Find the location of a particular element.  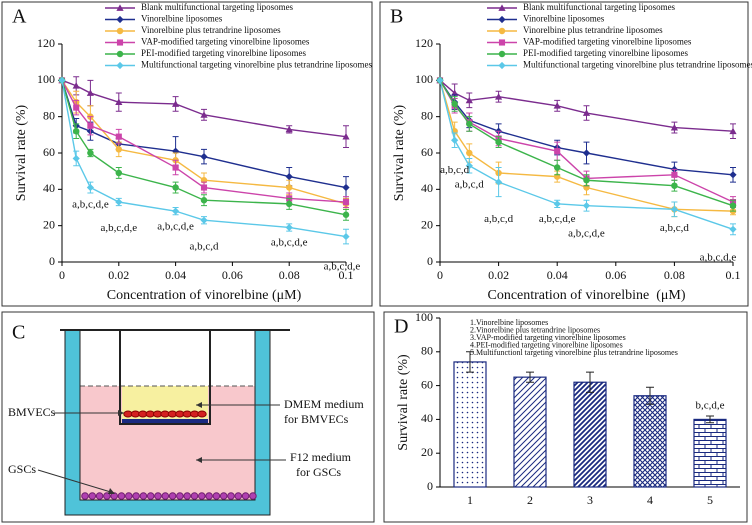

panel-label: D is located at coordinates (401, 327).